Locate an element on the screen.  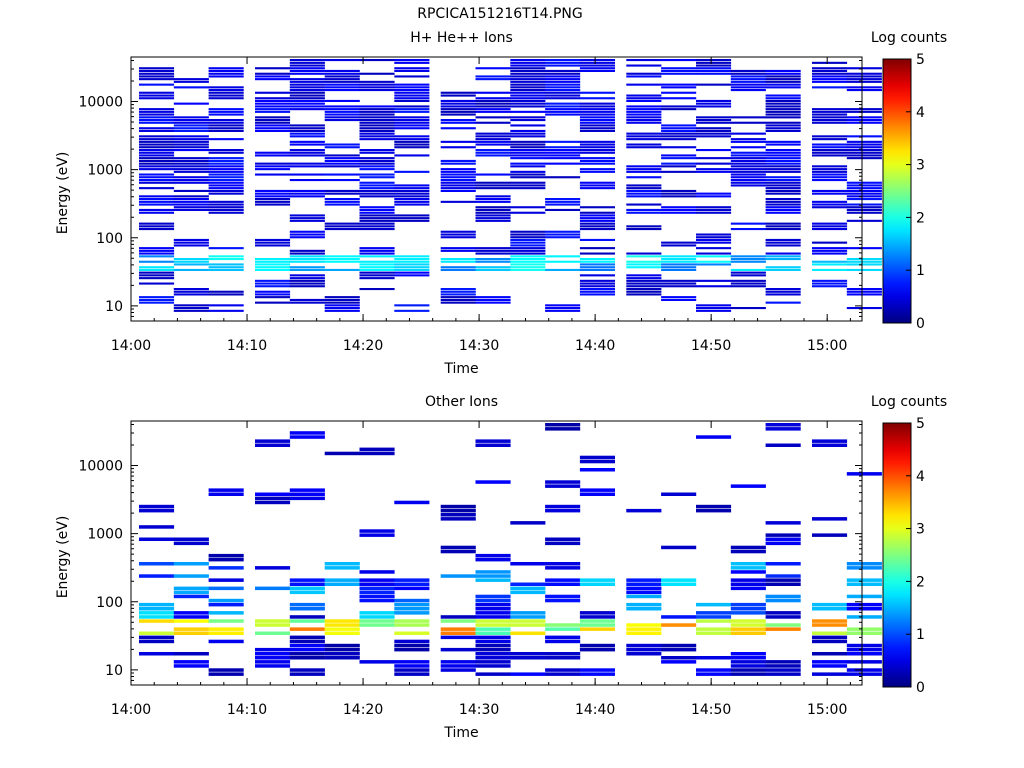
x-tick-label: 14:10 is located at coordinates (247, 710).